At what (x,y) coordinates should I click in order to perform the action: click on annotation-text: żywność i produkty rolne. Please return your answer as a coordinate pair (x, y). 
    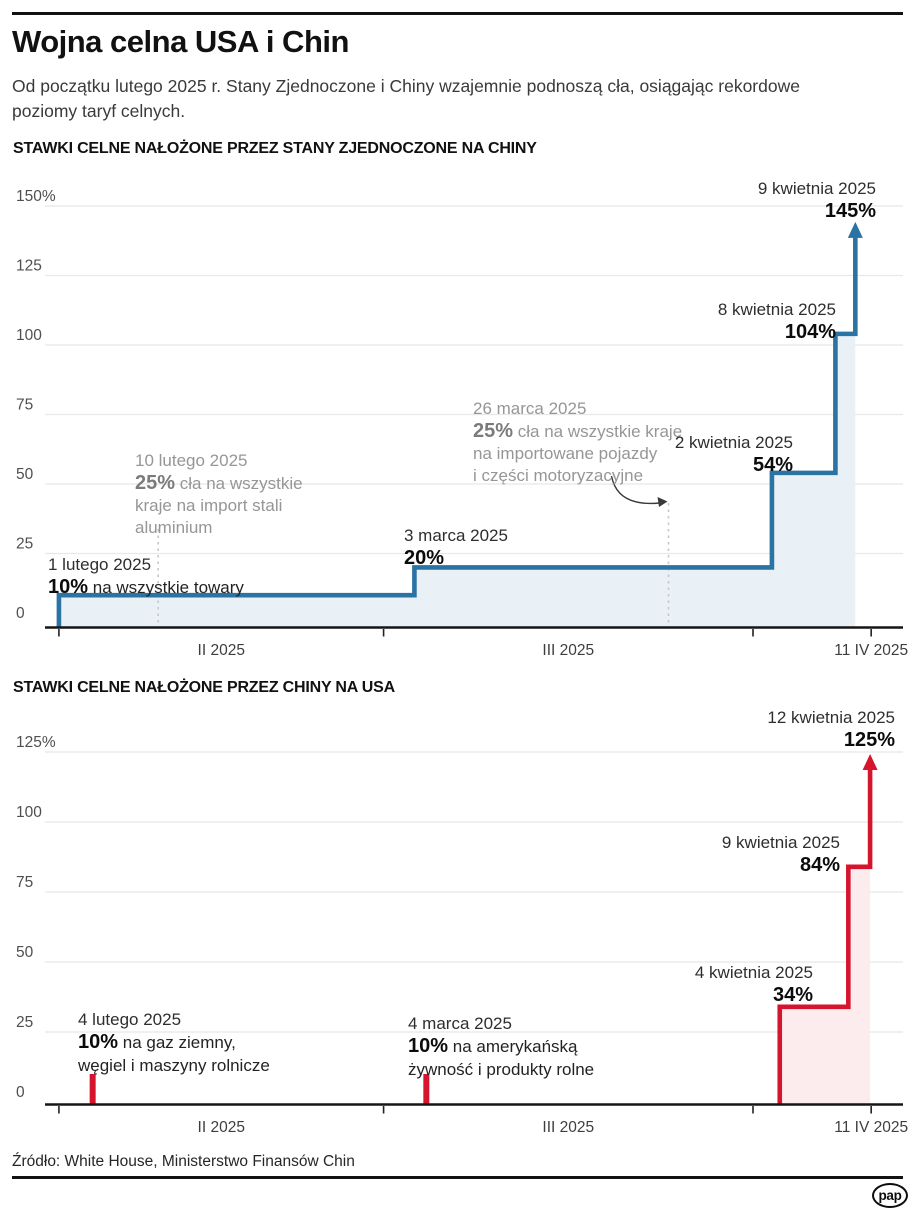
    Looking at the image, I should click on (501, 1069).